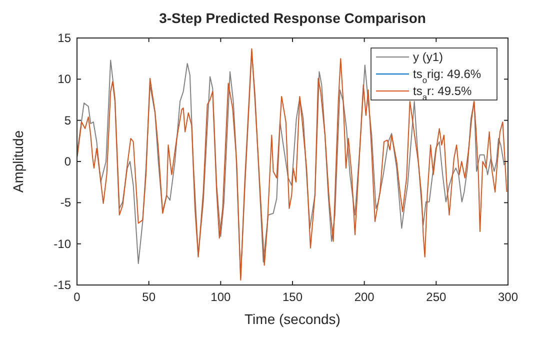  Describe the element at coordinates (68, 161) in the screenshot. I see `y-tick-label: 0` at that location.